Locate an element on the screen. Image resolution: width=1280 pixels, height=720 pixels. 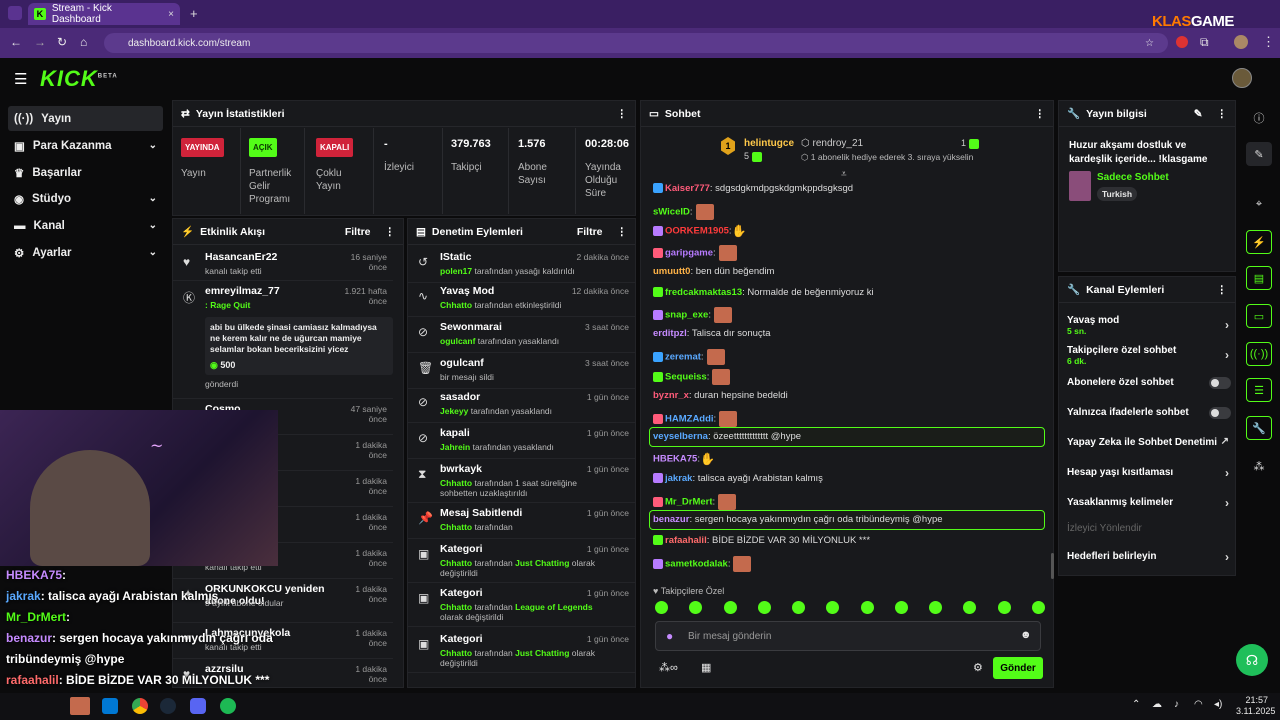
chat-username: sWiceID is located at coordinates (671, 212).